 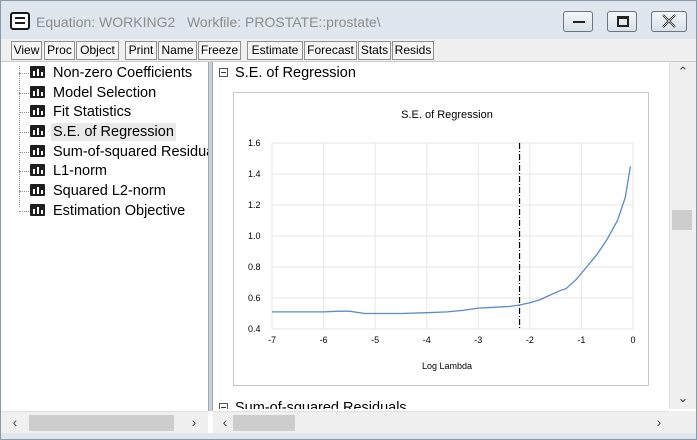 I want to click on y-tick-label: 1.6, so click(x=254, y=143).